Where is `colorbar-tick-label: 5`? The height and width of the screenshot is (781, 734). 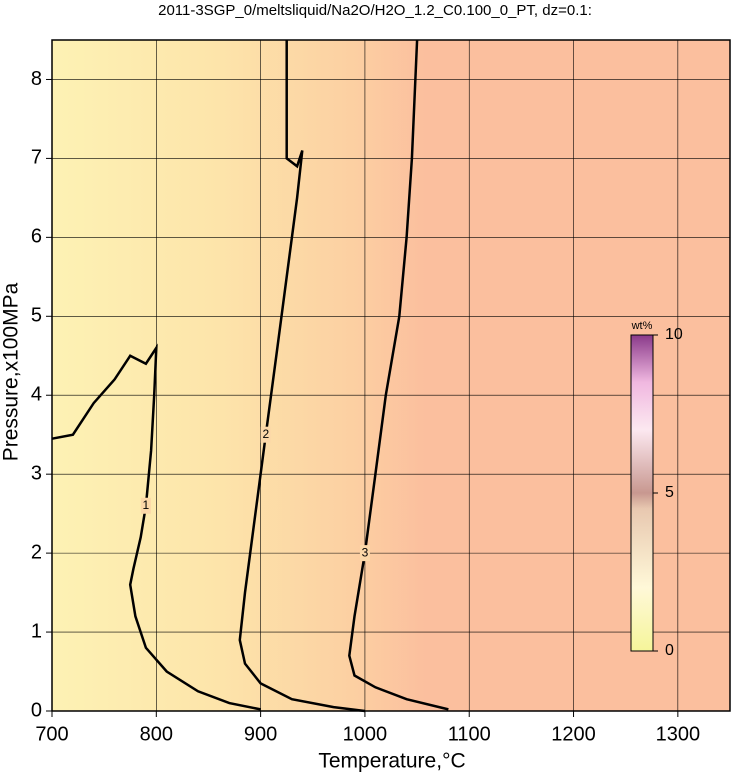
colorbar-tick-label: 5 is located at coordinates (669, 492).